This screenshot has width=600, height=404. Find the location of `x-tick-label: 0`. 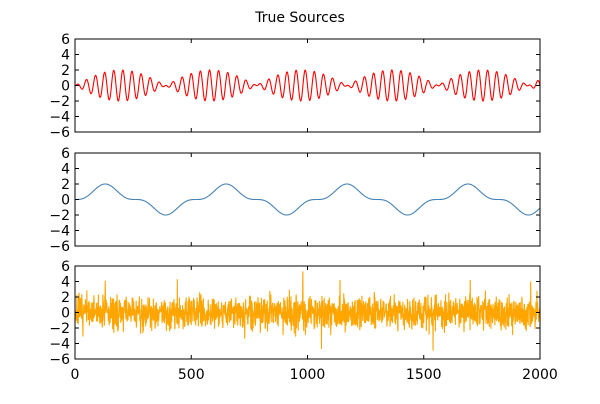

x-tick-label: 0 is located at coordinates (75, 375).